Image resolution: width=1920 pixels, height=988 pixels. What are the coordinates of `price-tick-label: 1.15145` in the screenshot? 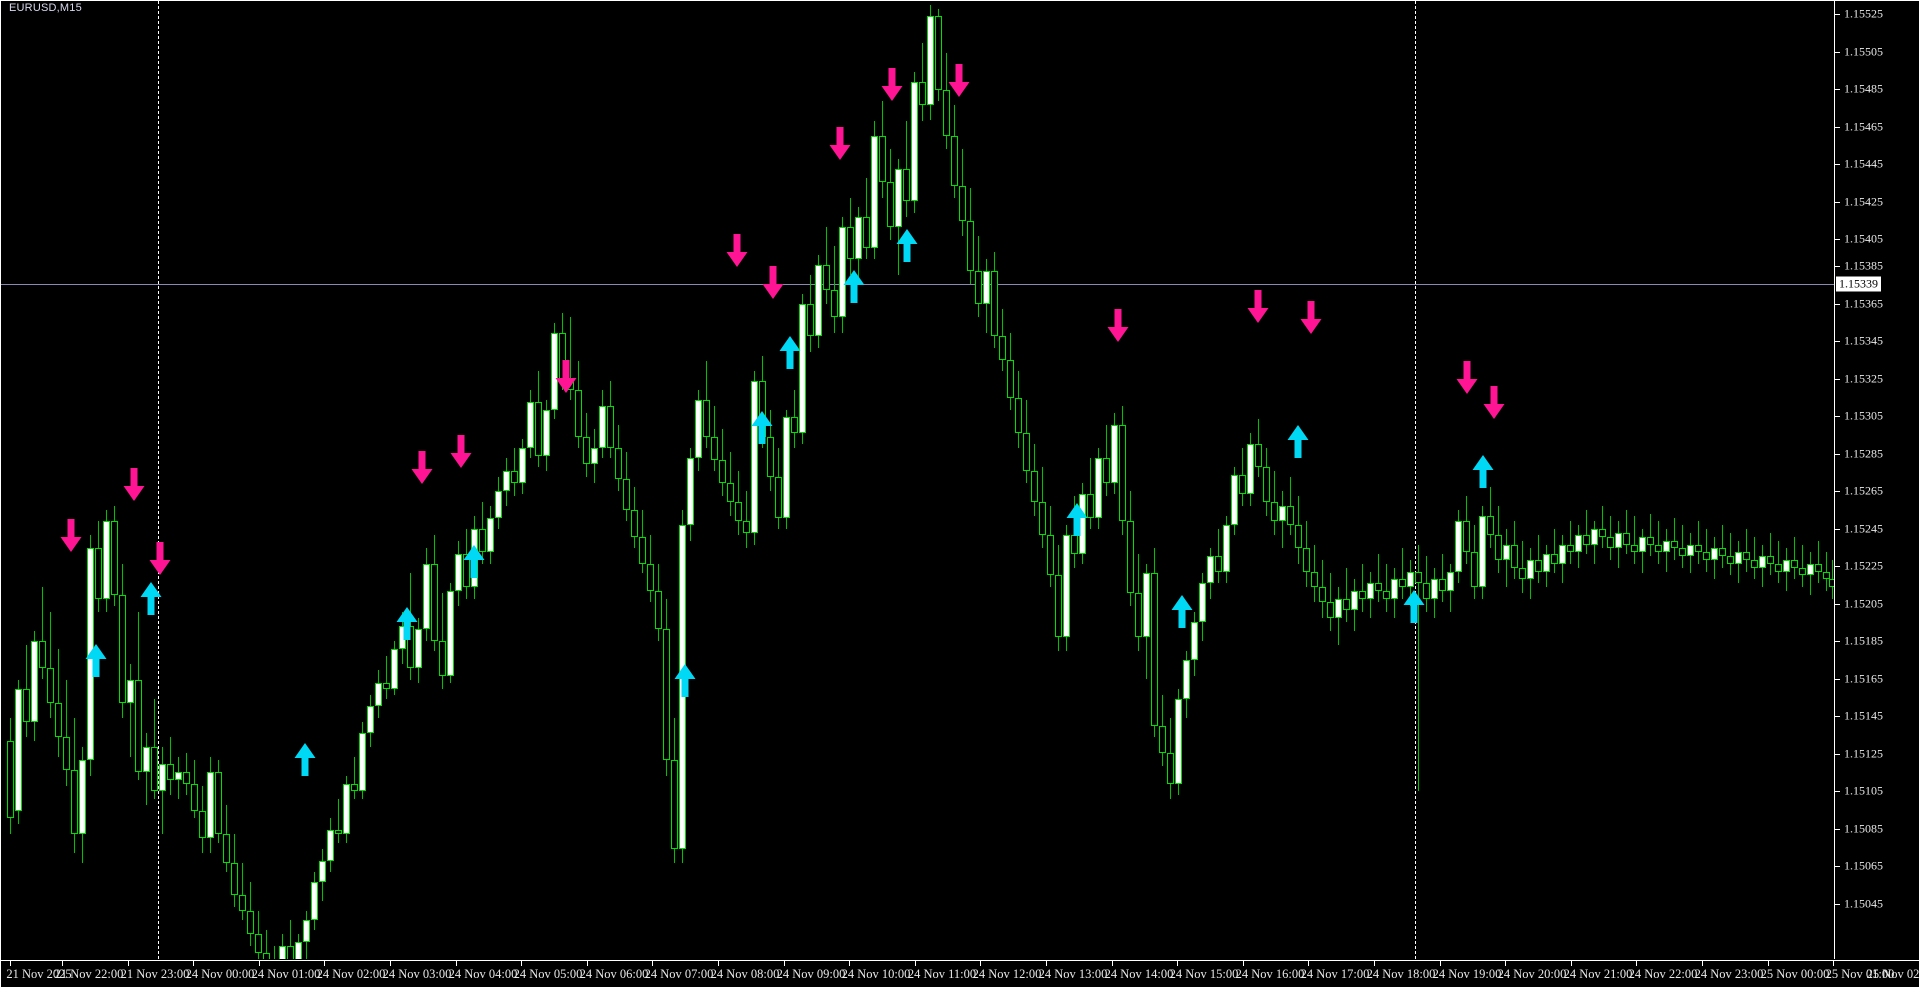 It's located at (1863, 715).